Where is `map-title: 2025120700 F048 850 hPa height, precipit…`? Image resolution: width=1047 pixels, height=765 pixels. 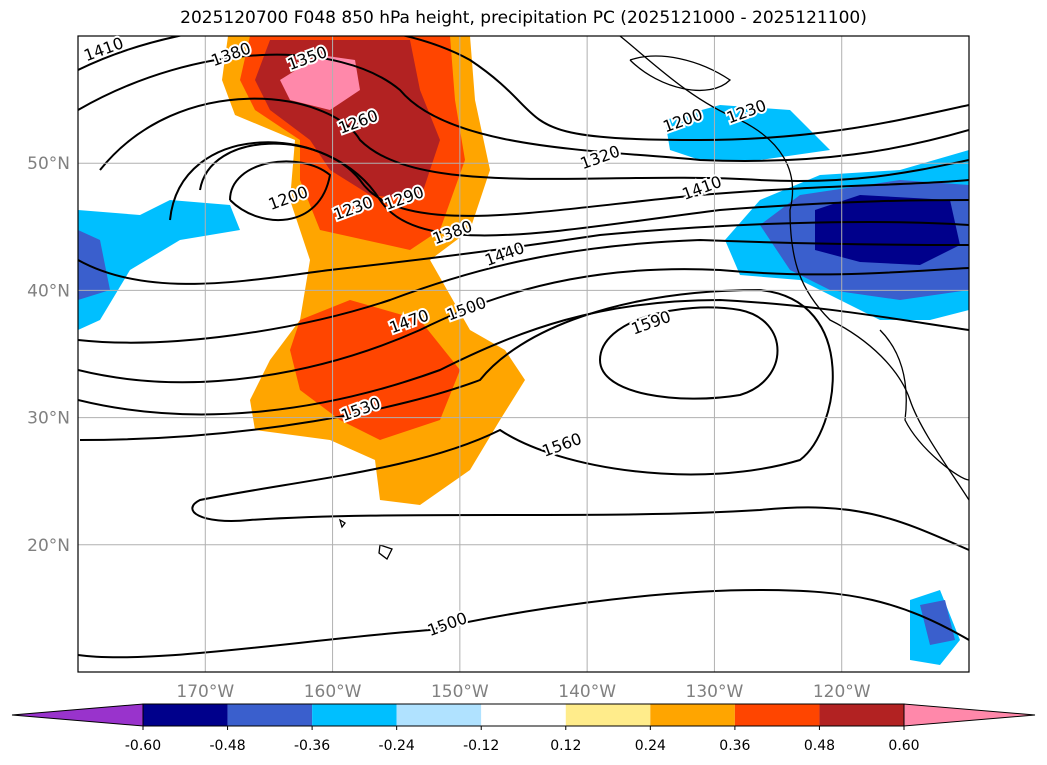
map-title: 2025120700 F048 850 hPa height, precipit… is located at coordinates (523, 18).